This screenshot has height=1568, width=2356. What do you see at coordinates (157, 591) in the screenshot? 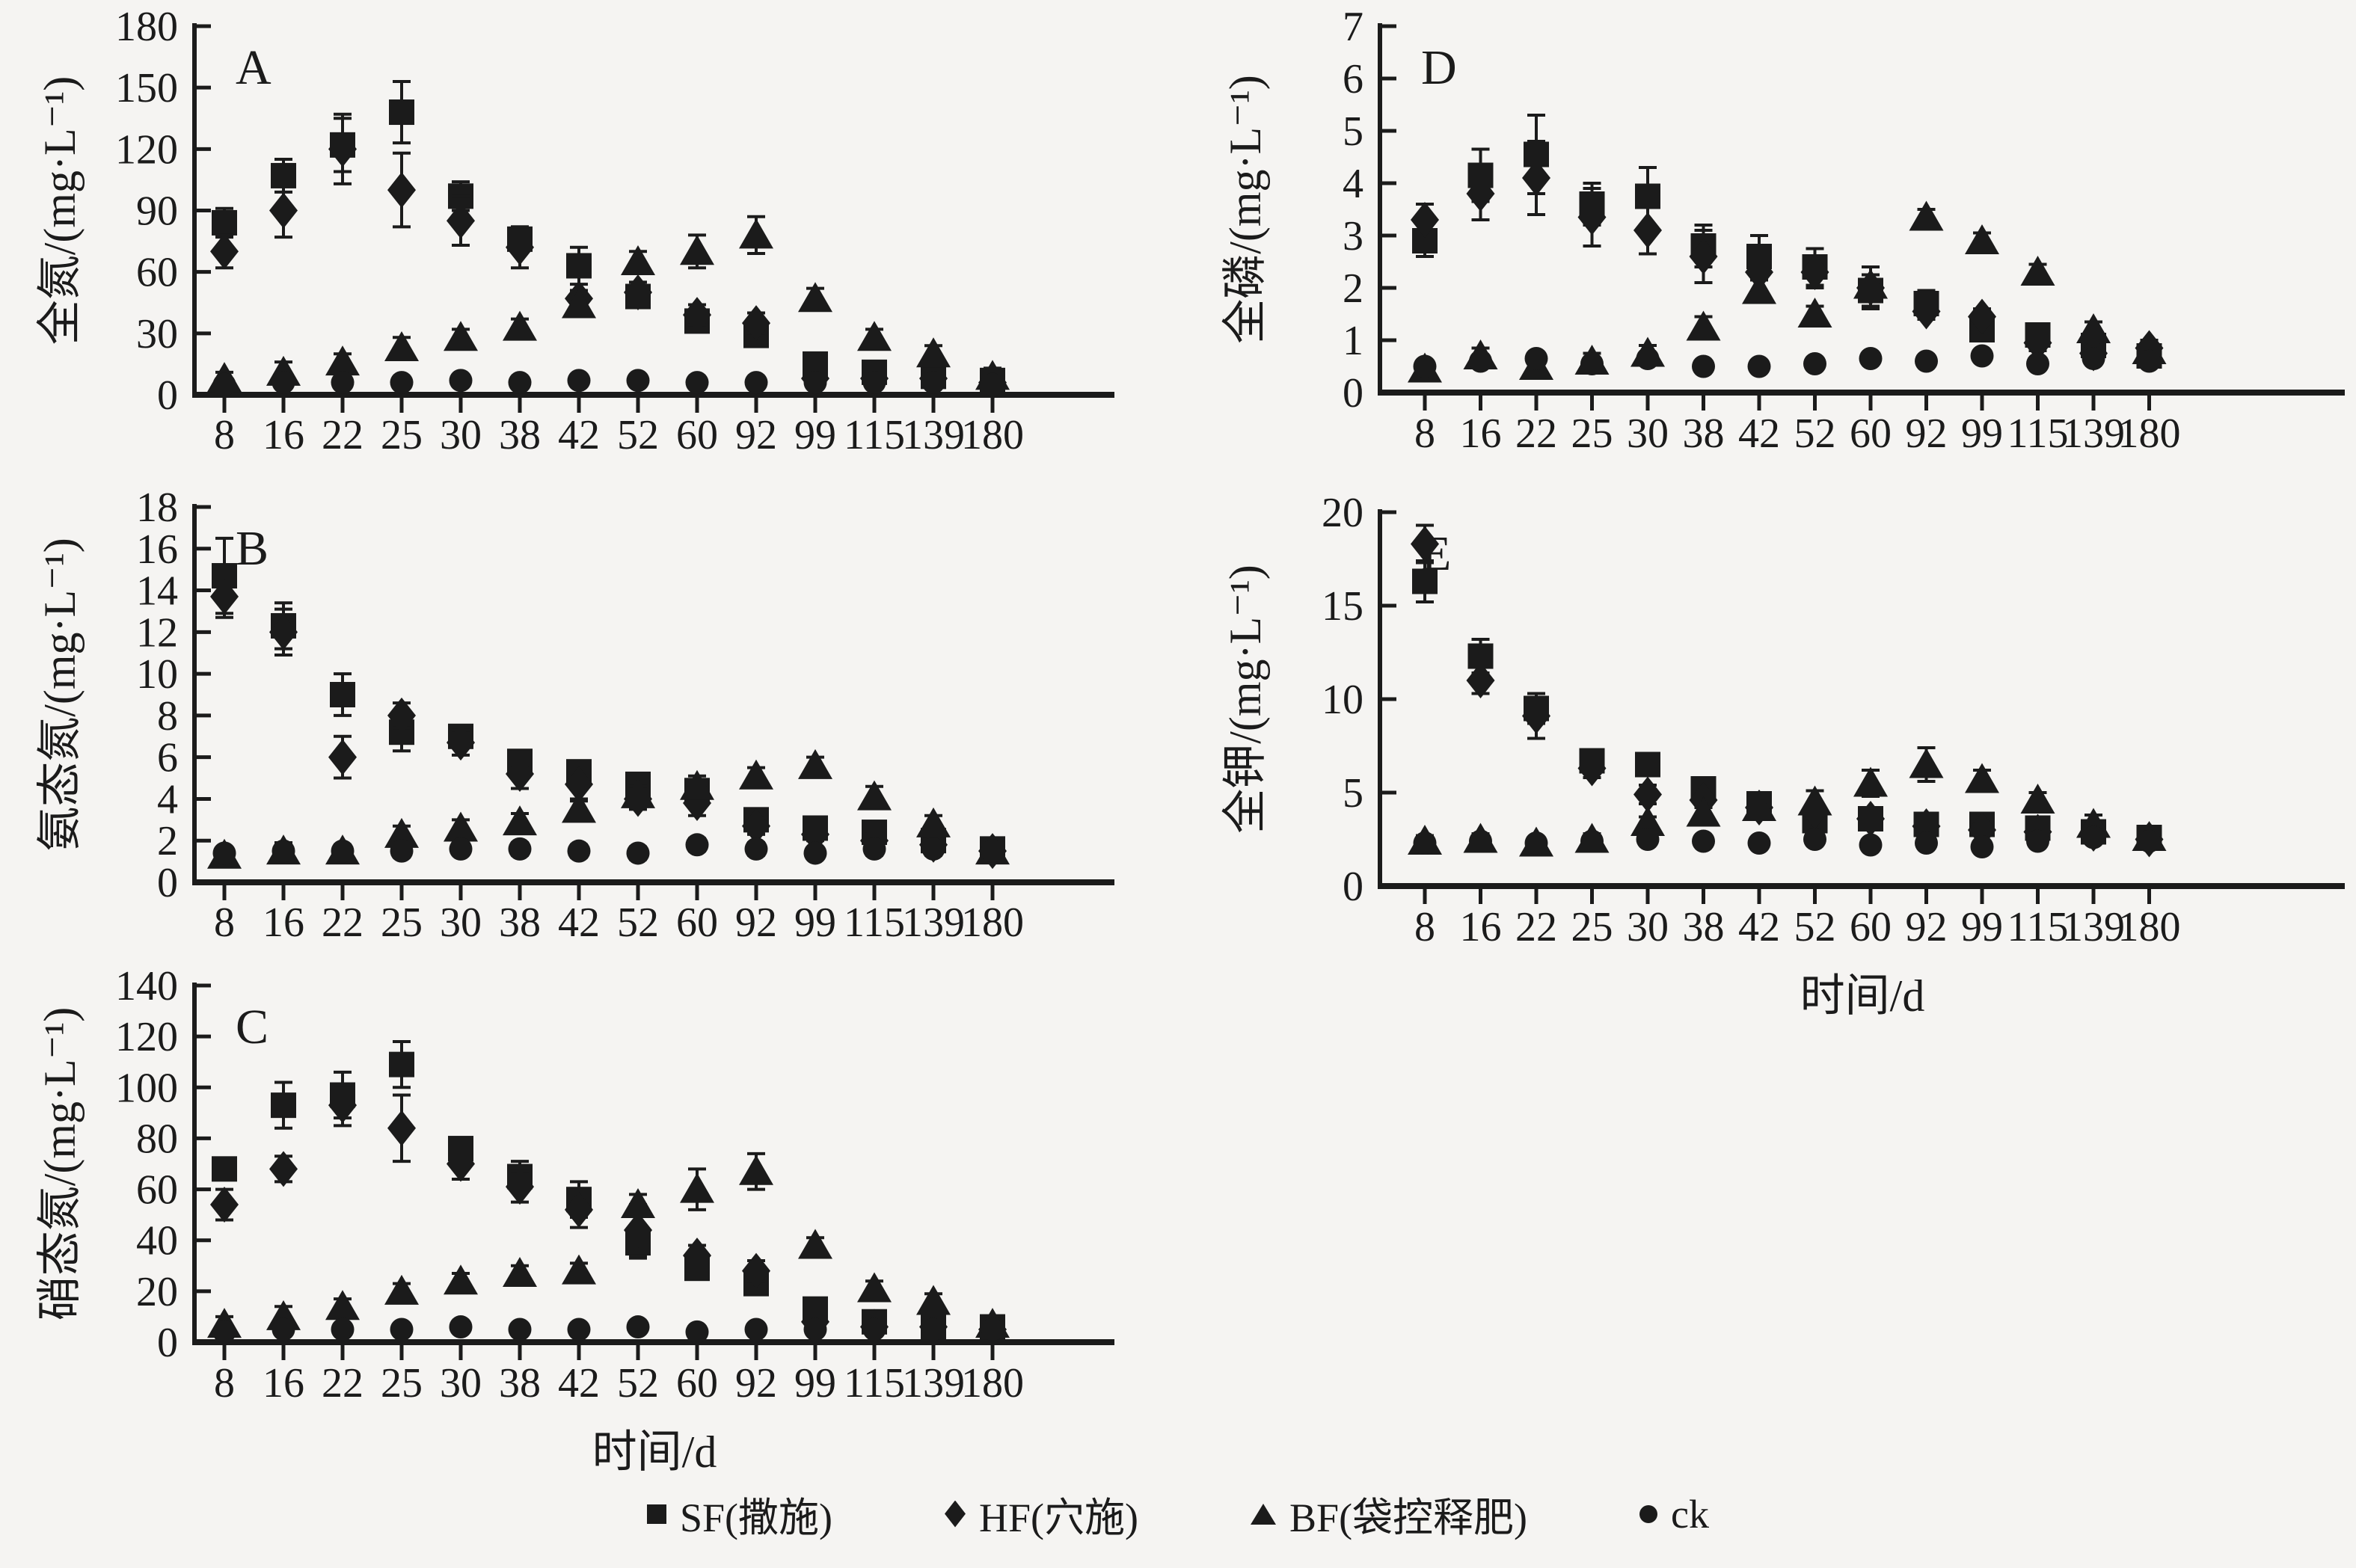
I see `y-tick-label: 14` at bounding box center [157, 591].